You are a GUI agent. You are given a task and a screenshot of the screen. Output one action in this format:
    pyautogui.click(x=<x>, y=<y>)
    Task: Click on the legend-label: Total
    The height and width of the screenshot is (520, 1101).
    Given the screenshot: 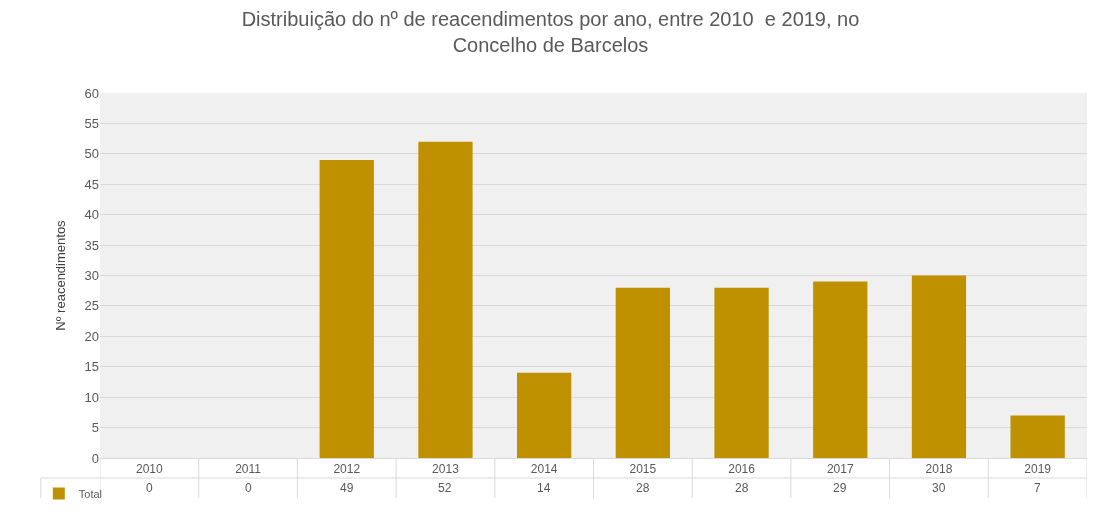 What is the action you would take?
    pyautogui.click(x=90, y=493)
    